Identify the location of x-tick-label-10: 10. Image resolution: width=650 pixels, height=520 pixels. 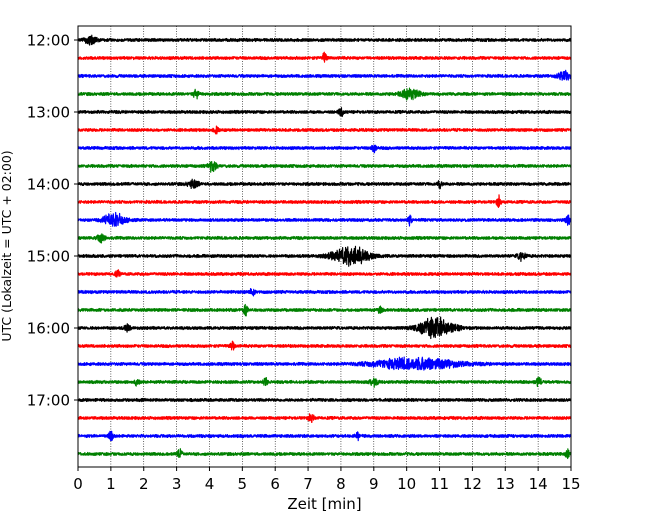
(406, 484).